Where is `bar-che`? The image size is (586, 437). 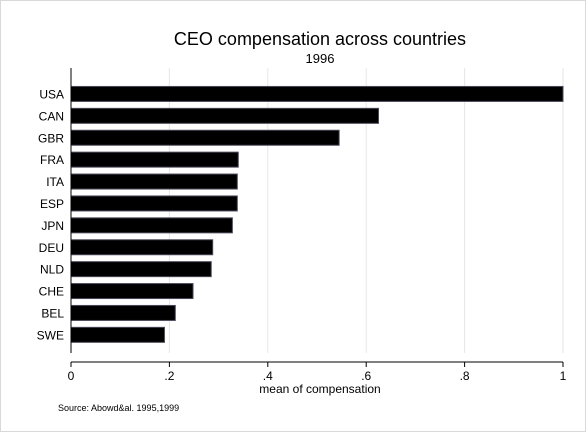 bar-che is located at coordinates (132, 291).